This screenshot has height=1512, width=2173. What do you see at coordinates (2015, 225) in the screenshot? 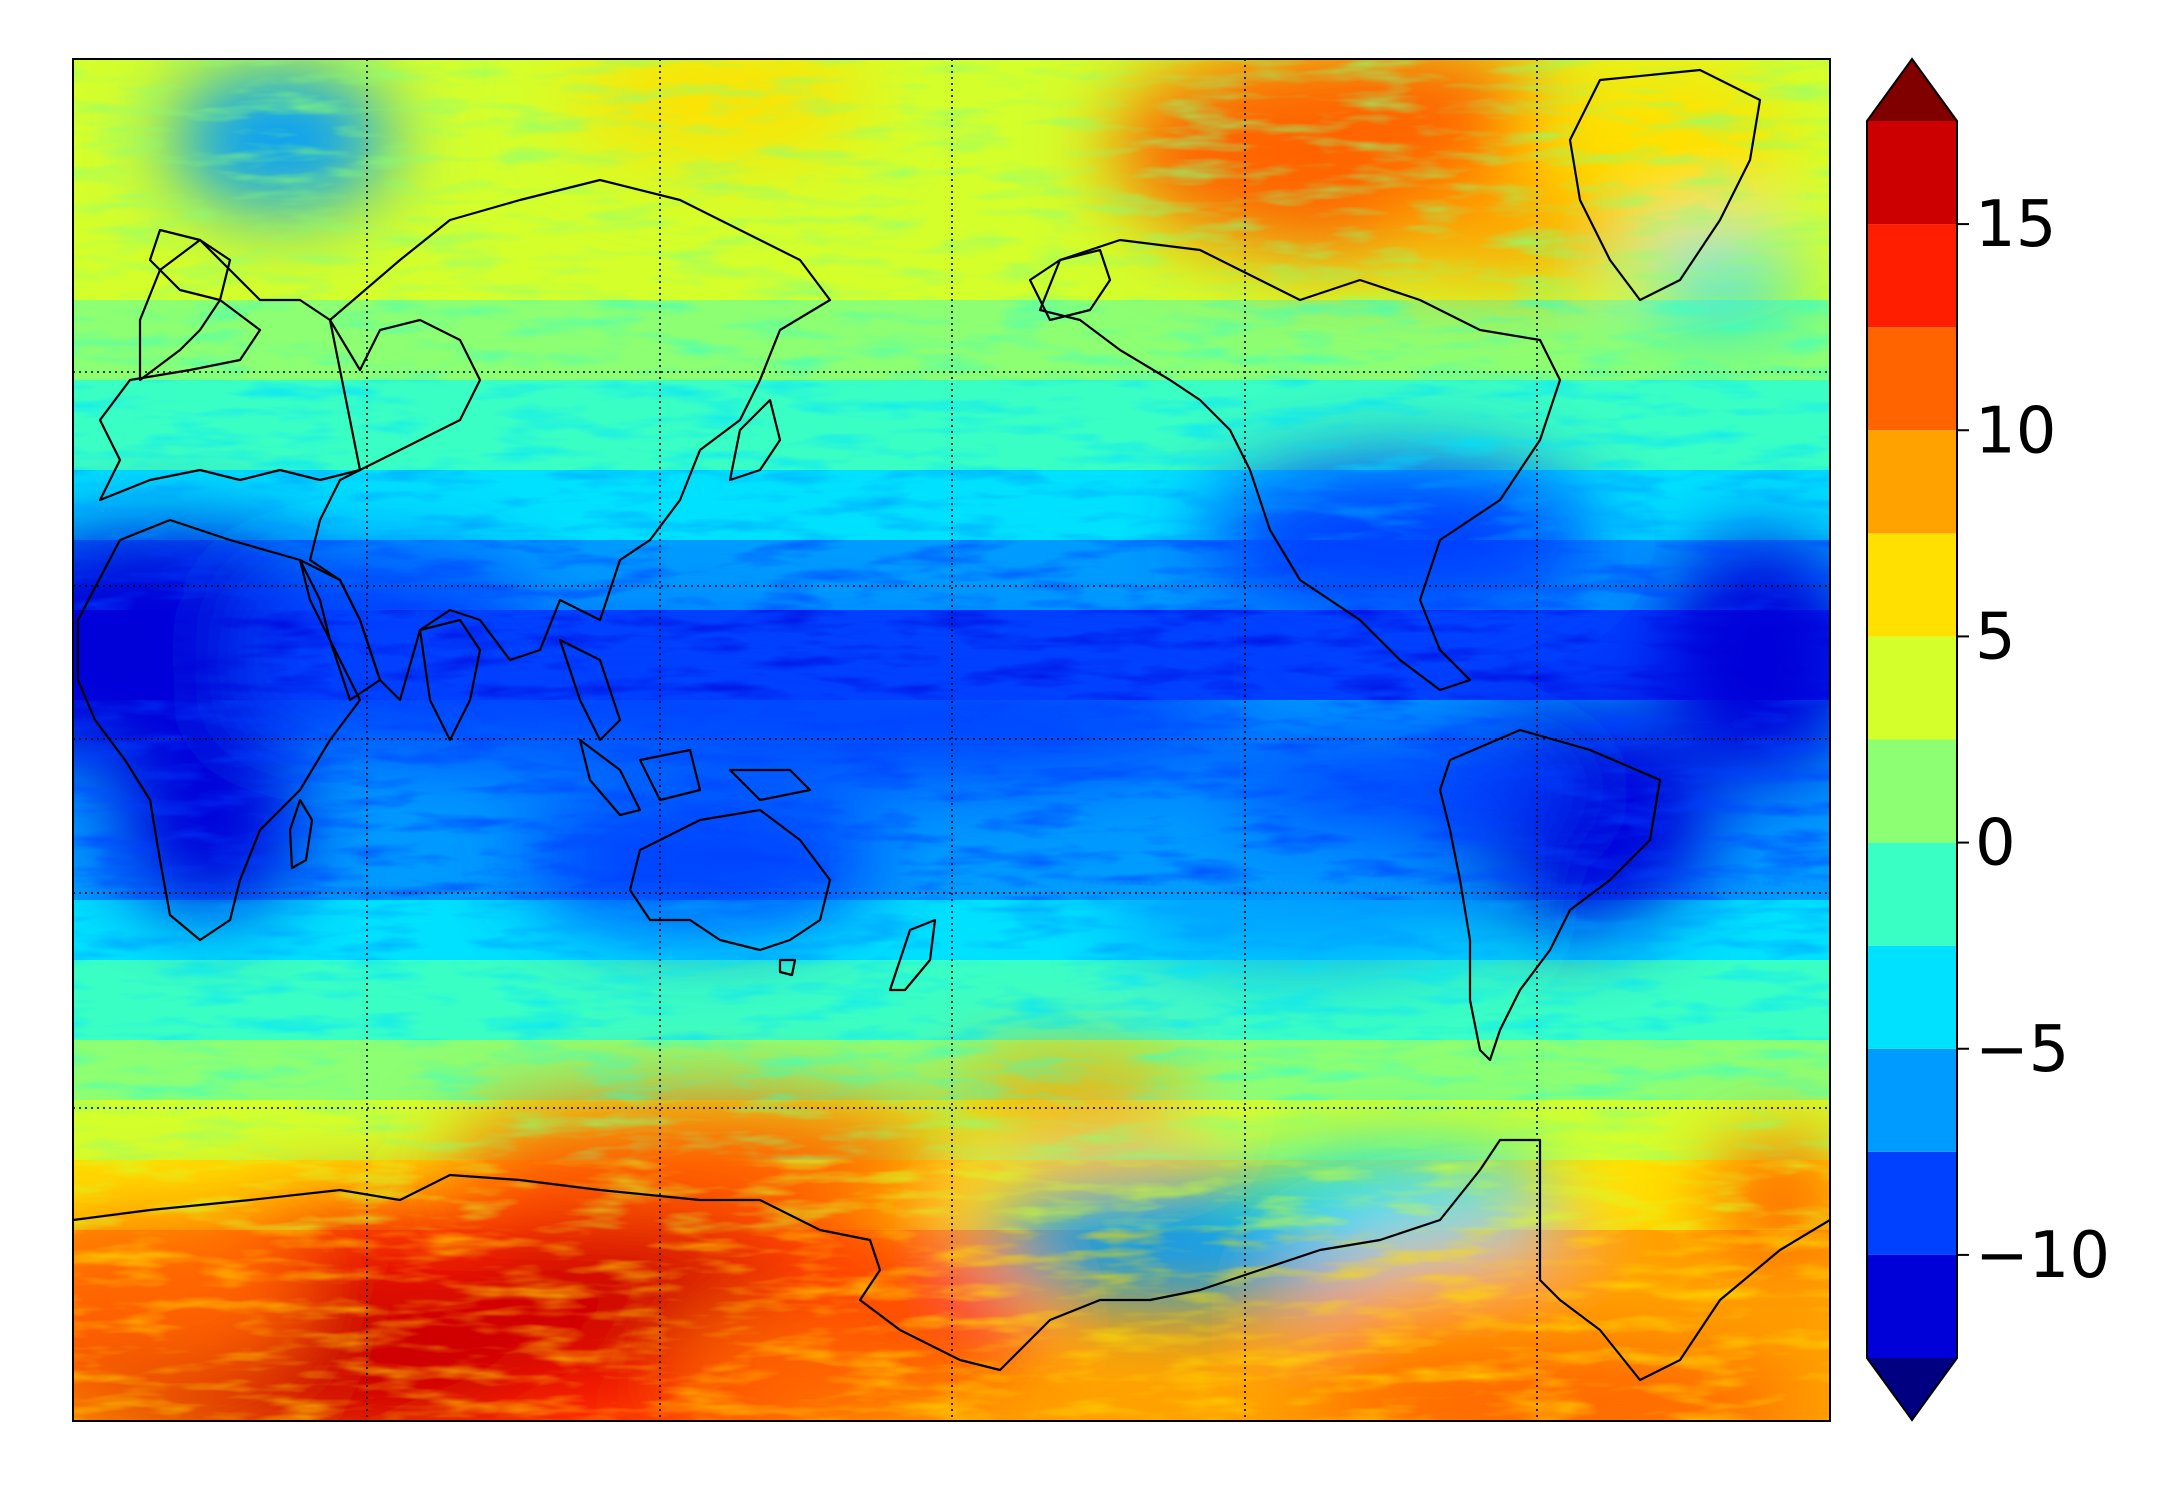
I see `colorbar-tick-label: 15` at bounding box center [2015, 225].